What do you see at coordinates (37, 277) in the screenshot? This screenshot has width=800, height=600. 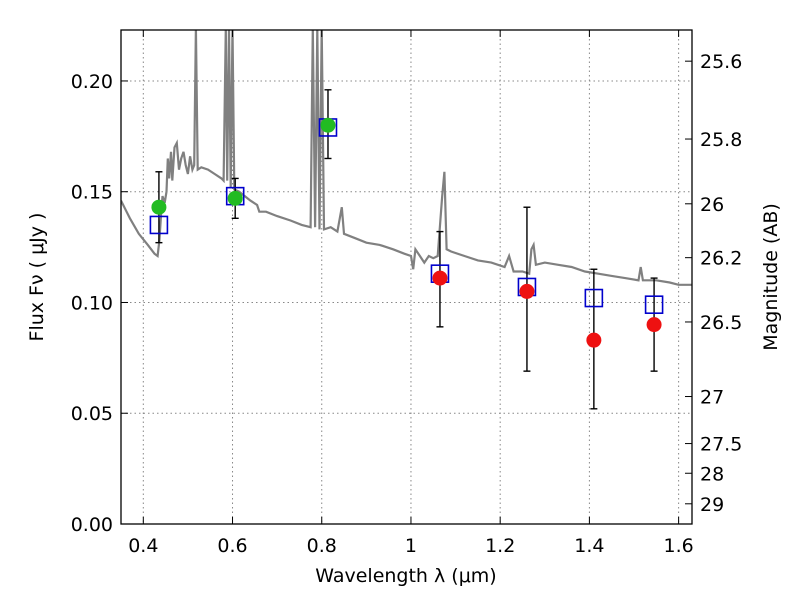 I see `y-axis-label: Flux Fν ( μJy )` at bounding box center [37, 277].